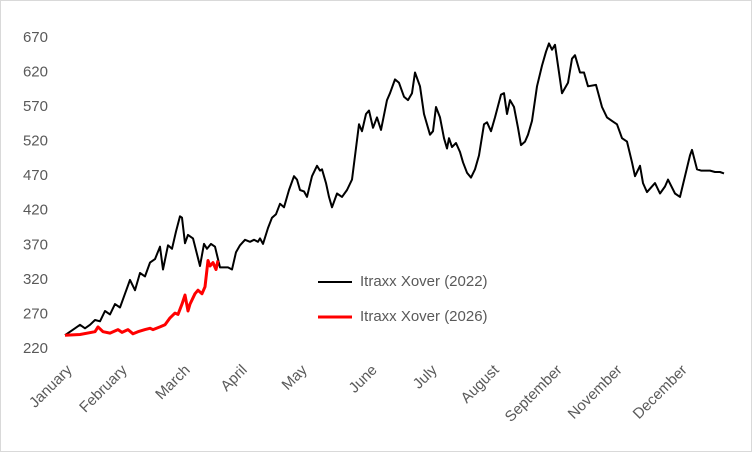  I want to click on y-tick-label: 270, so click(35, 313).